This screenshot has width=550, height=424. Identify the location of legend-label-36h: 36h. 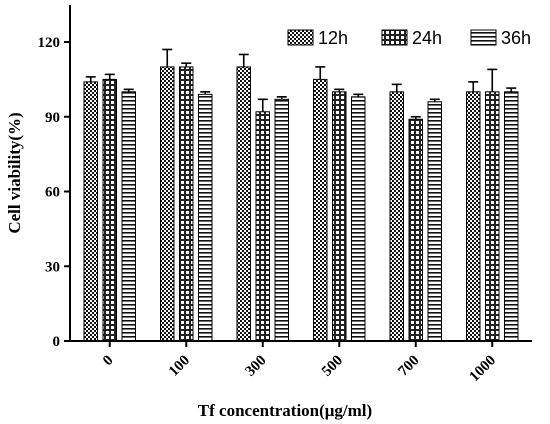
(516, 38).